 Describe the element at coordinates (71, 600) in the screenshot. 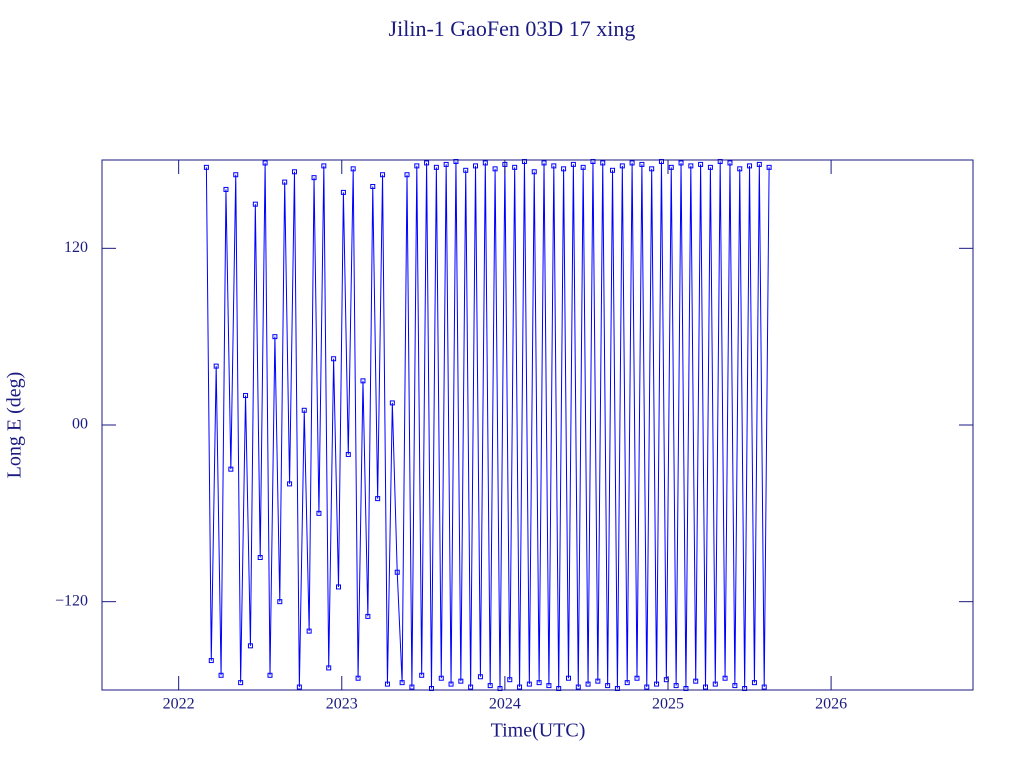

I see `y-tick-label: −120` at that location.